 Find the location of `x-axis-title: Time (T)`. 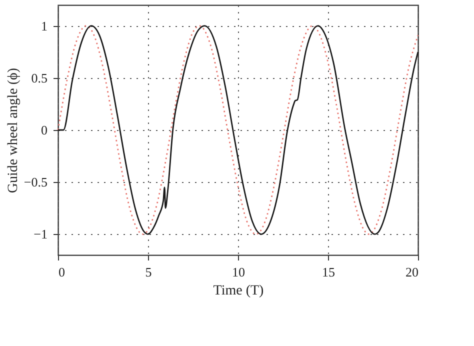

x-axis-title: Time (T) is located at coordinates (238, 291).